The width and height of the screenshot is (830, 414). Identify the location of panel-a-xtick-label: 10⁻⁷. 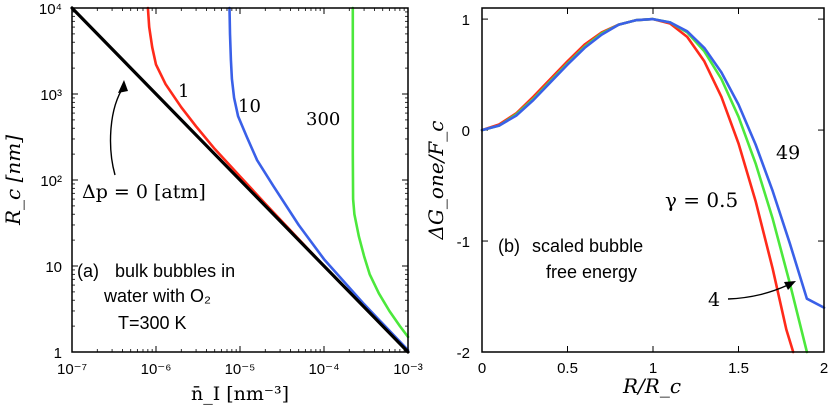
(72, 369).